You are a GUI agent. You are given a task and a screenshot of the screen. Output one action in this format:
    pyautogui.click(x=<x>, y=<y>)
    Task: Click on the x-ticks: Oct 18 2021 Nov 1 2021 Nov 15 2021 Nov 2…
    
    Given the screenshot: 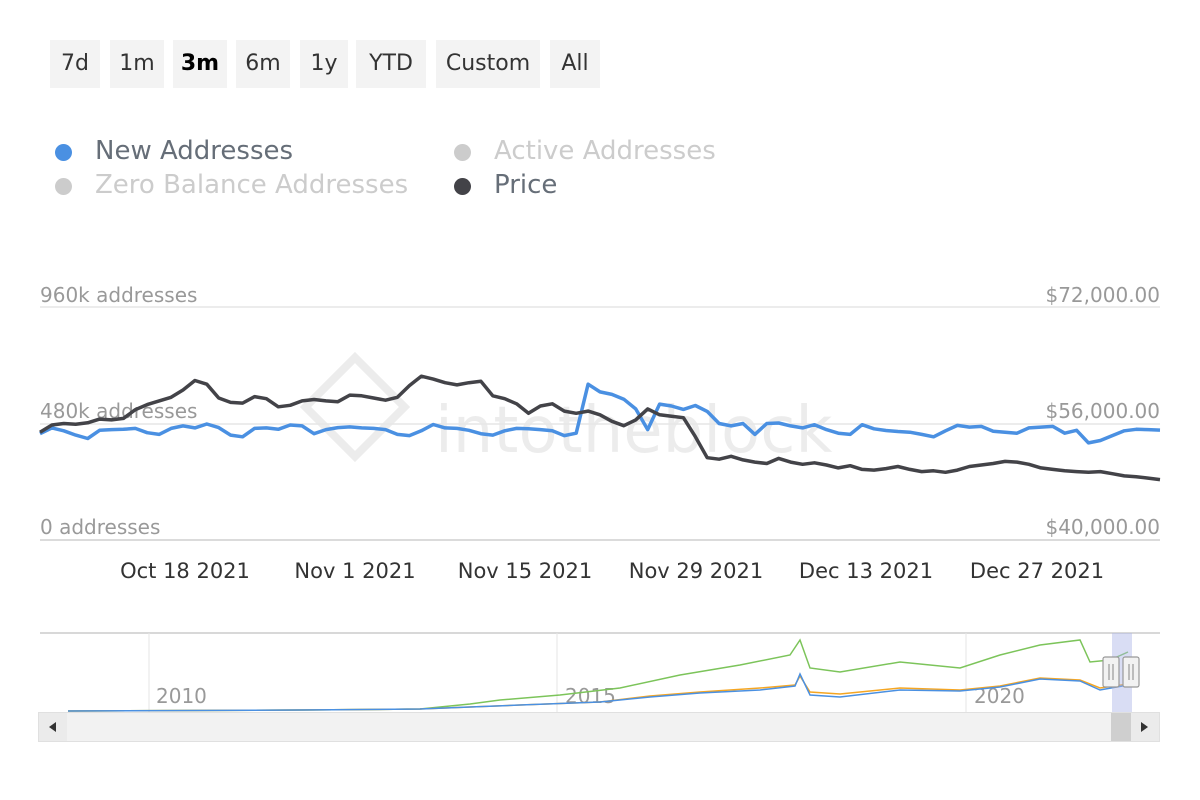 What is the action you would take?
    pyautogui.click(x=612, y=571)
    